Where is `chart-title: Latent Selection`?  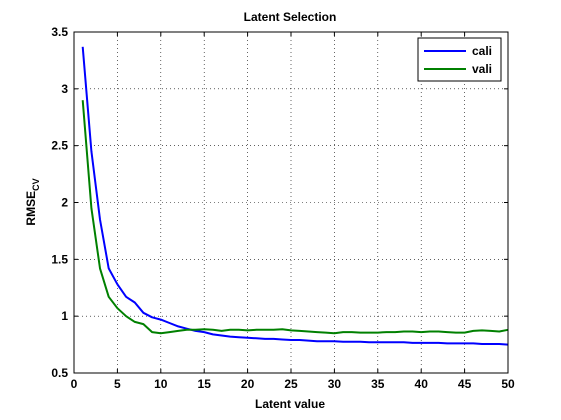 chart-title: Latent Selection is located at coordinates (290, 17).